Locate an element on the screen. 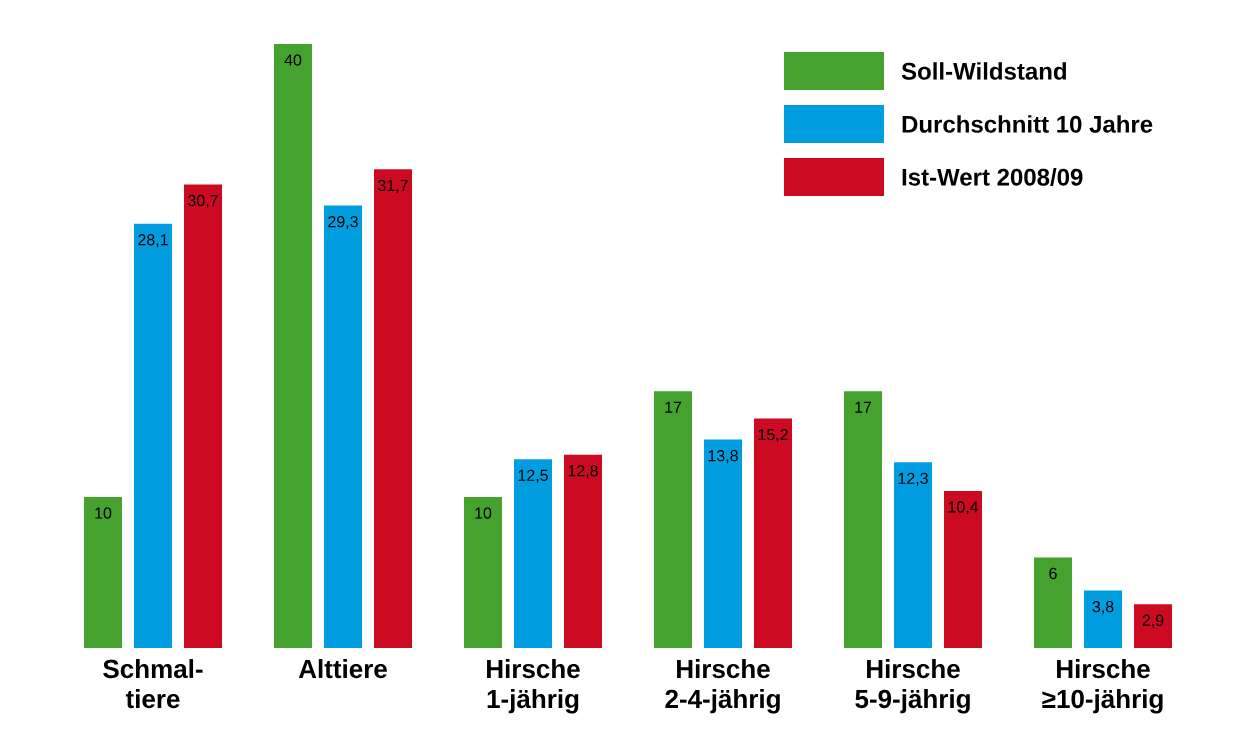  x-tick-label: Hirsche ≥10-jährig is located at coordinates (1102, 686).